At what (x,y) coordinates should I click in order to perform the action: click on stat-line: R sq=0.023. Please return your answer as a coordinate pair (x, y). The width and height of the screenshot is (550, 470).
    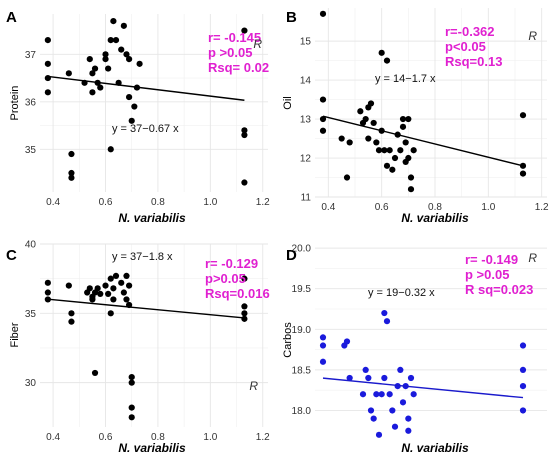
    Looking at the image, I should click on (499, 289).